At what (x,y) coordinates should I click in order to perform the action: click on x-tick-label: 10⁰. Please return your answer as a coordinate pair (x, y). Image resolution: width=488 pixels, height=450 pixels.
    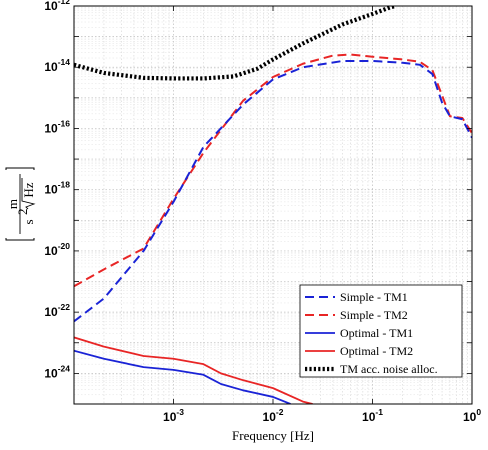
    Looking at the image, I should click on (472, 415).